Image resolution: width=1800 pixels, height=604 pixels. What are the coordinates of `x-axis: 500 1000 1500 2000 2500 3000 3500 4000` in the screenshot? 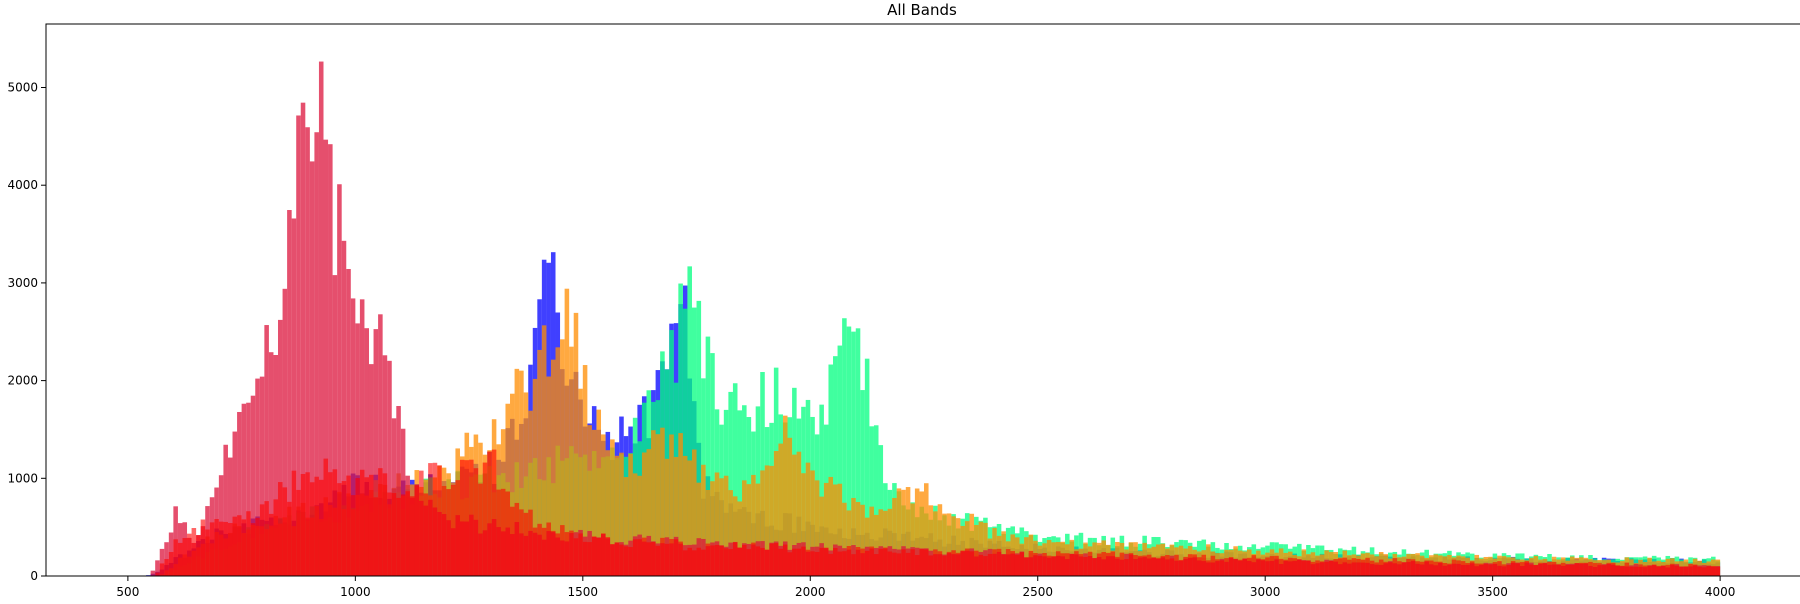 It's located at (925, 587).